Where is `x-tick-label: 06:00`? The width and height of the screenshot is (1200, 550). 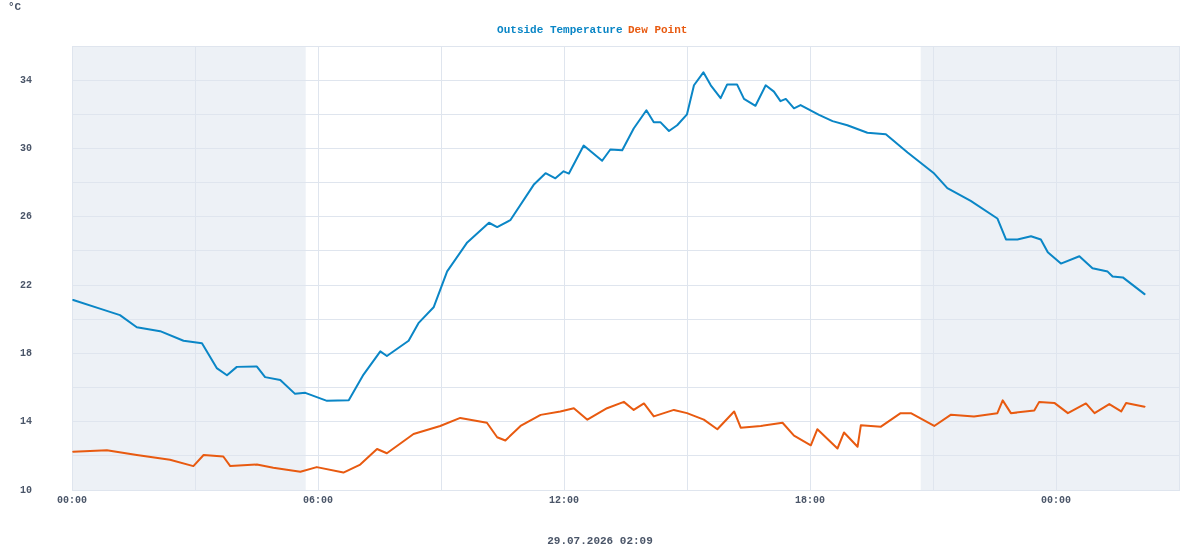 x-tick-label: 06:00 is located at coordinates (318, 500).